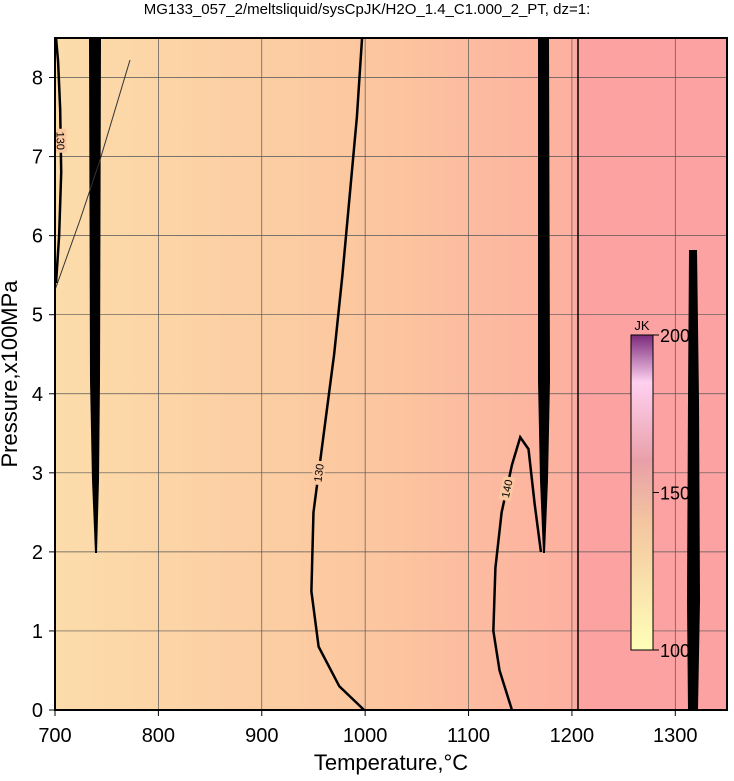  What do you see at coordinates (37, 553) in the screenshot?
I see `y-tick-label: 2` at bounding box center [37, 553].